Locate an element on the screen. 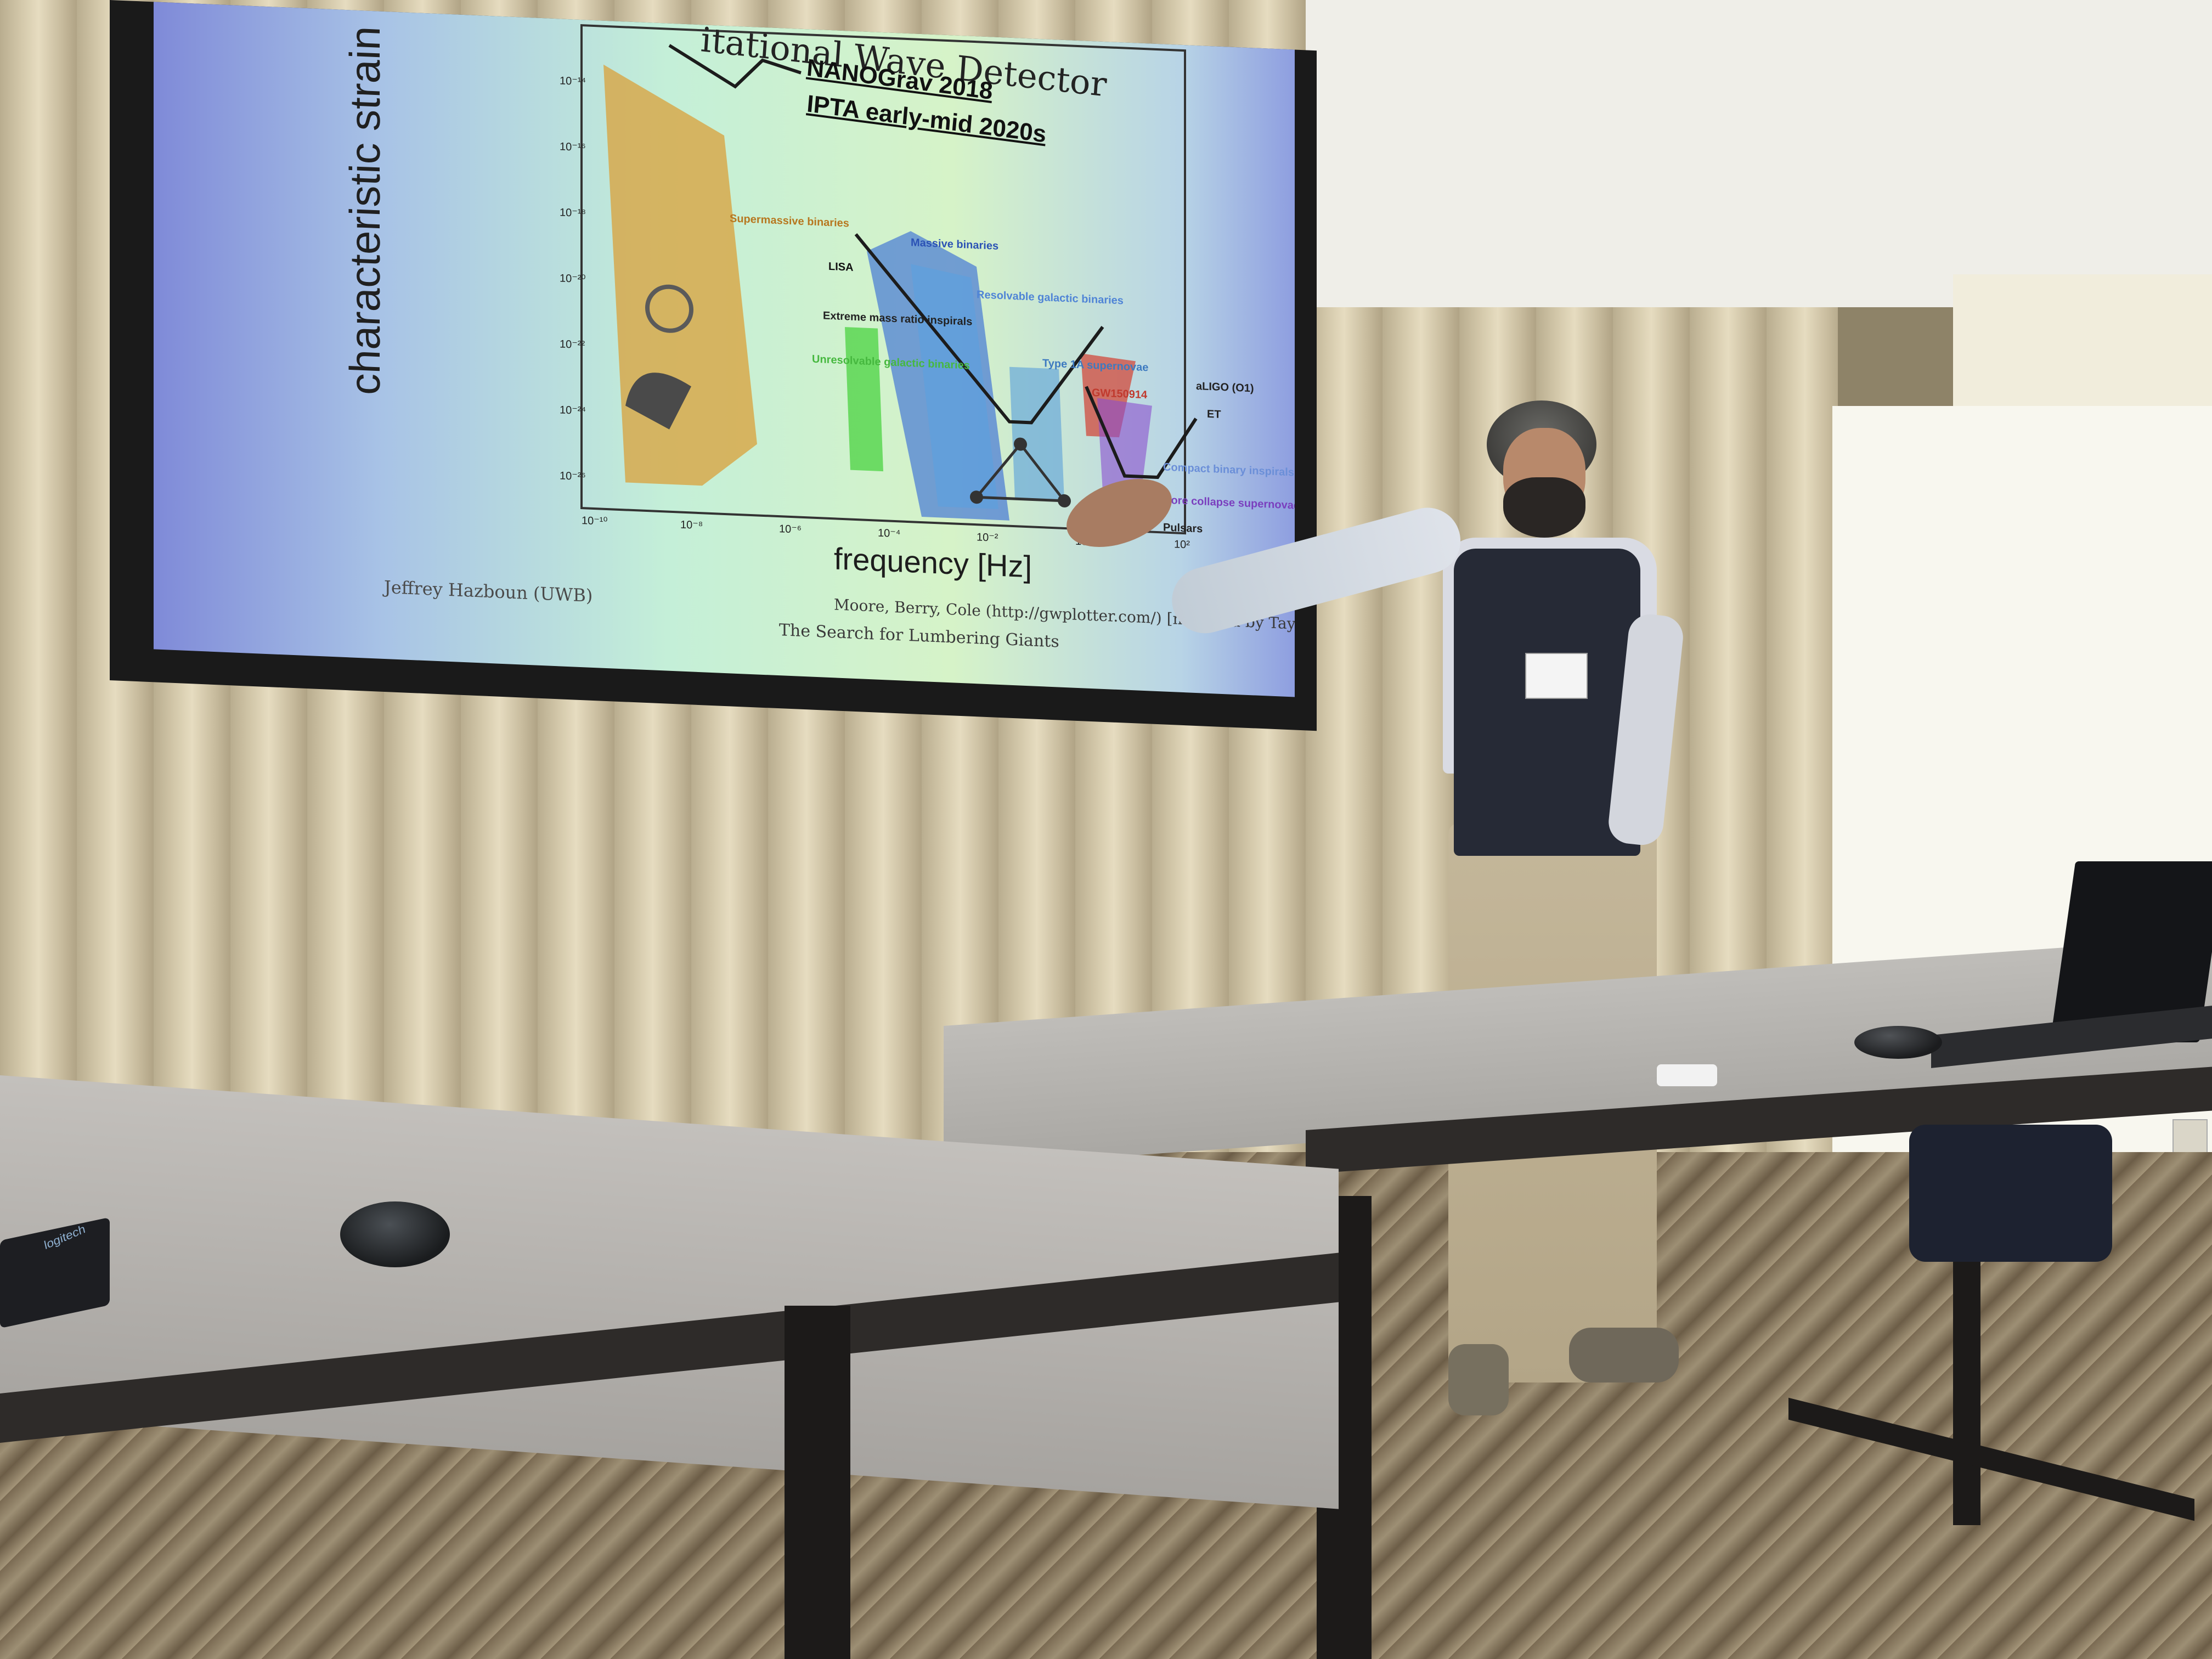  x-tick: 10⁻⁶ is located at coordinates (790, 529).